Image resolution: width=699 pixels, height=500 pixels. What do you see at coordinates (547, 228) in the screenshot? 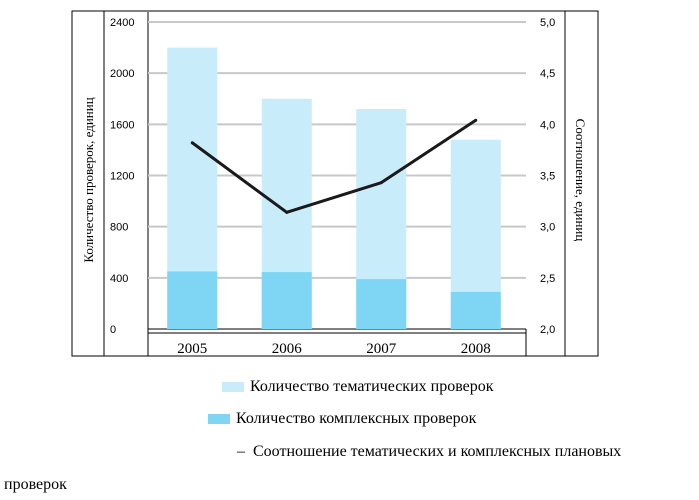
I see `y-tick-label-right: 3,0` at bounding box center [547, 228].